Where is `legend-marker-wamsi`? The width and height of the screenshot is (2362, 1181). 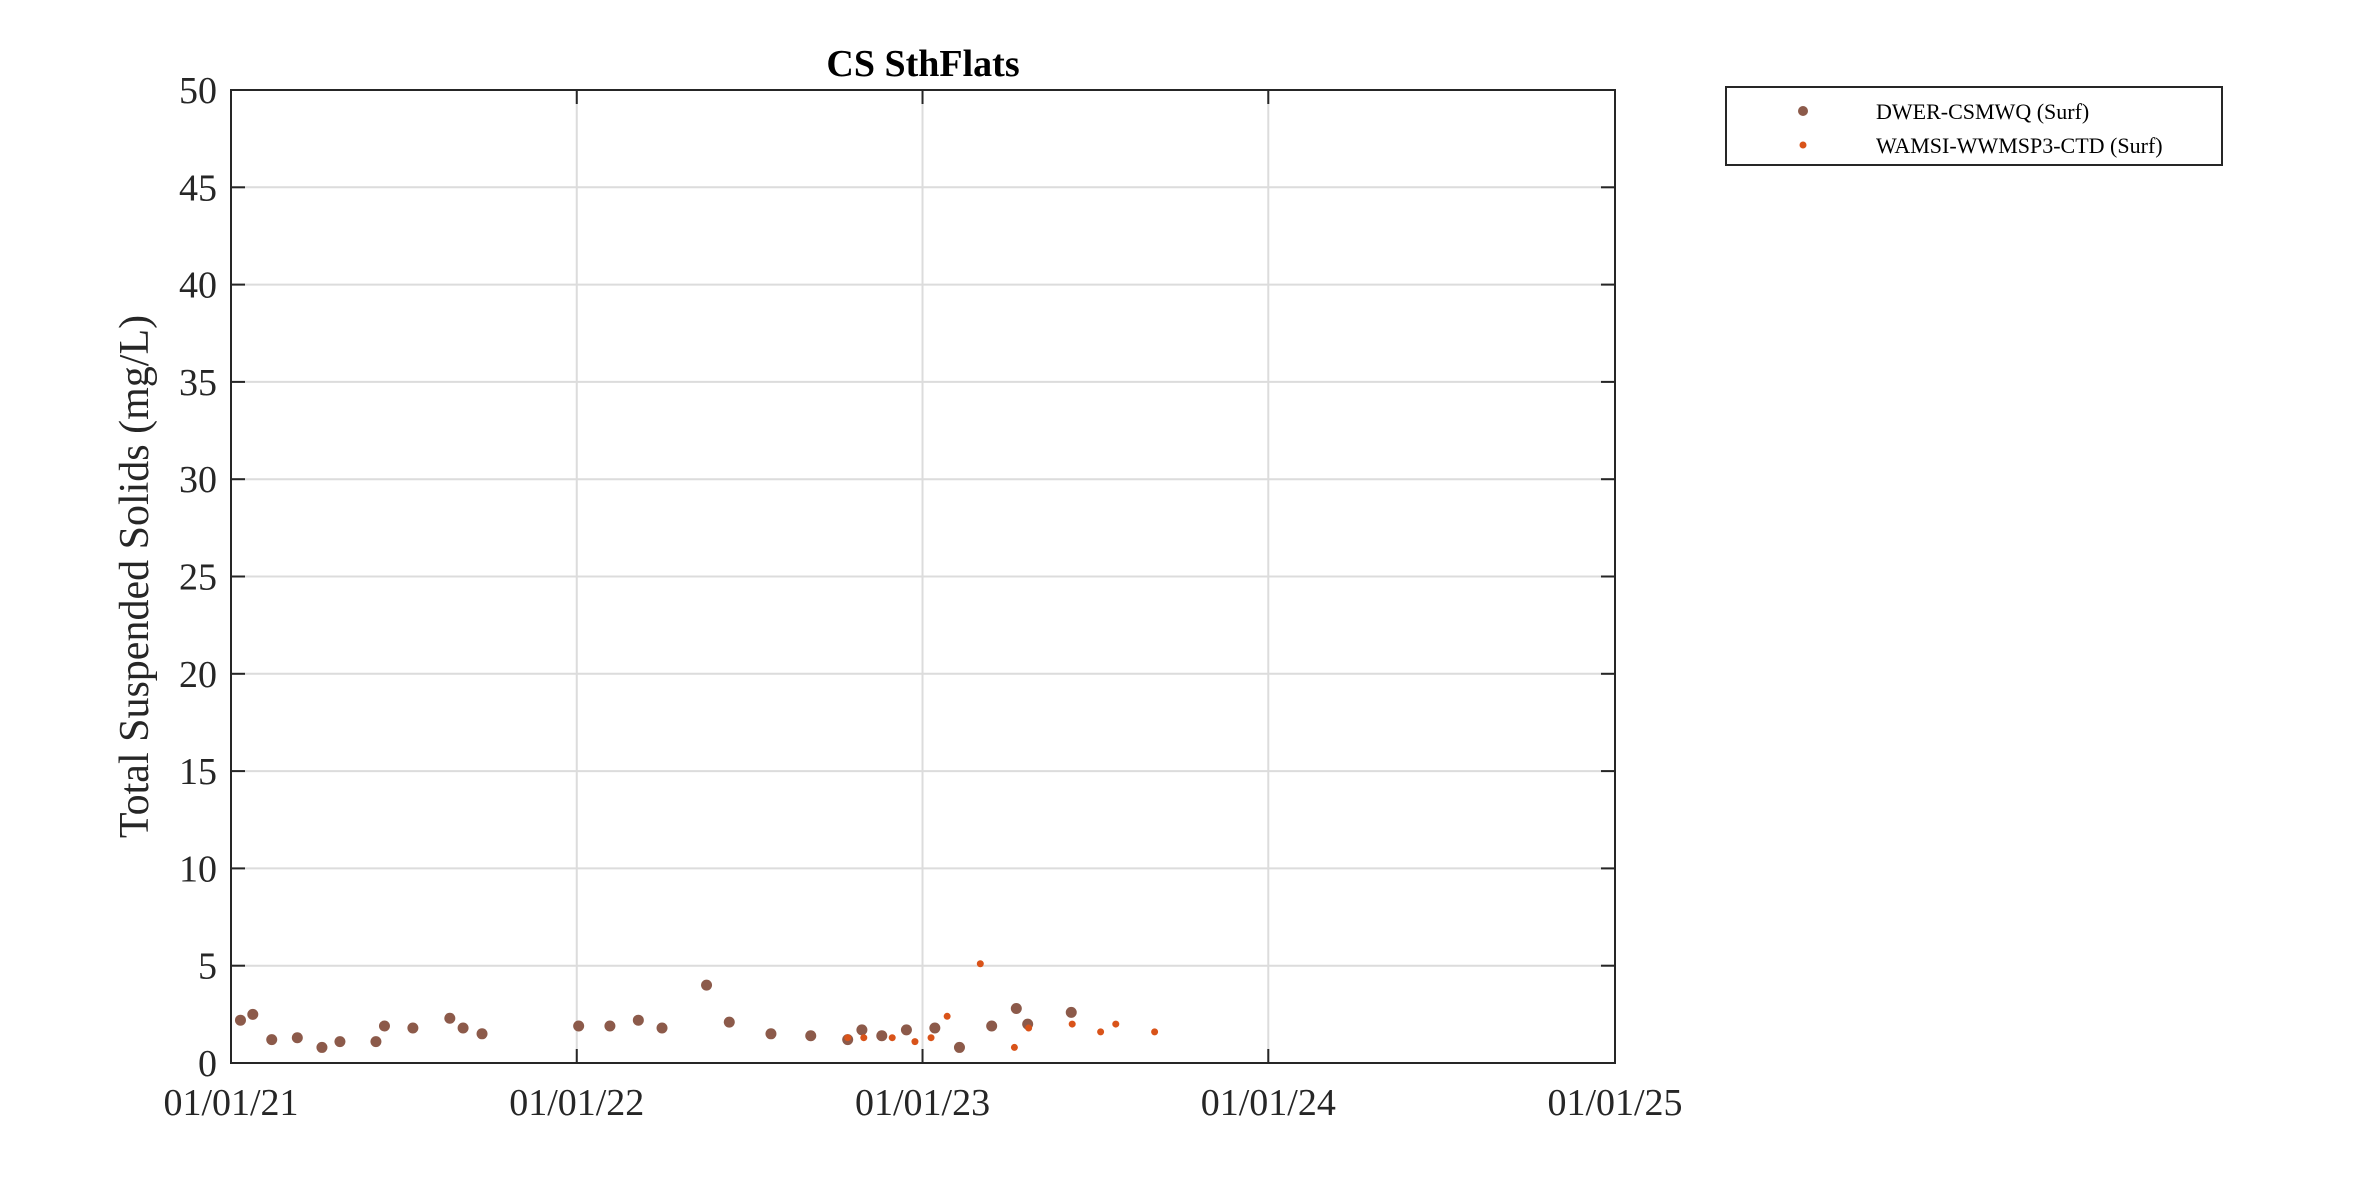
legend-marker-wamsi is located at coordinates (1803, 145).